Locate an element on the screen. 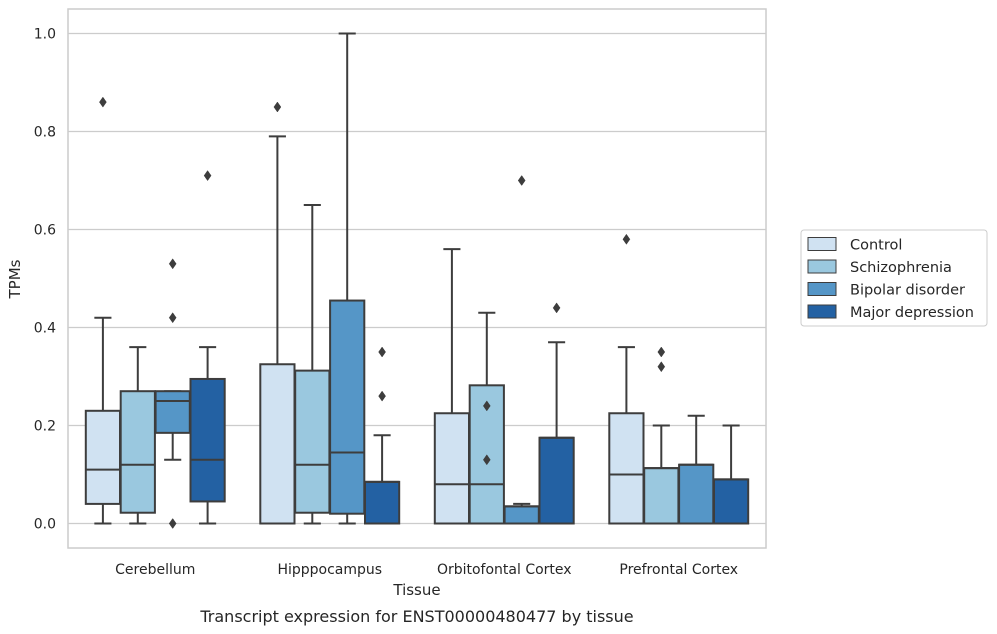 This screenshot has height=634, width=997. y-tick-label: 1.0 is located at coordinates (45, 35).